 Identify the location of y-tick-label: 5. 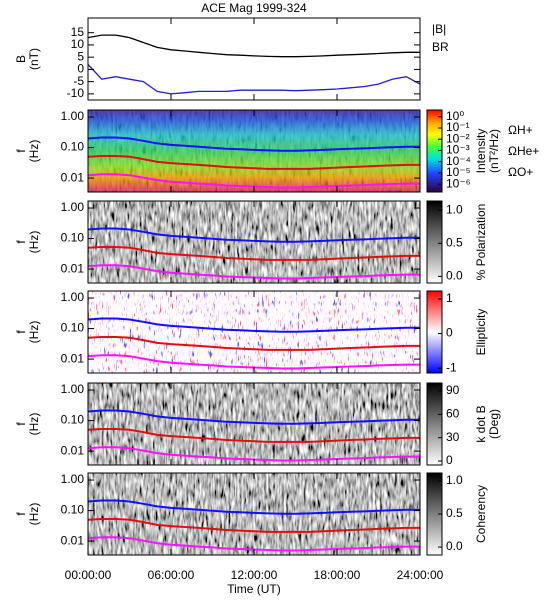
(80, 56).